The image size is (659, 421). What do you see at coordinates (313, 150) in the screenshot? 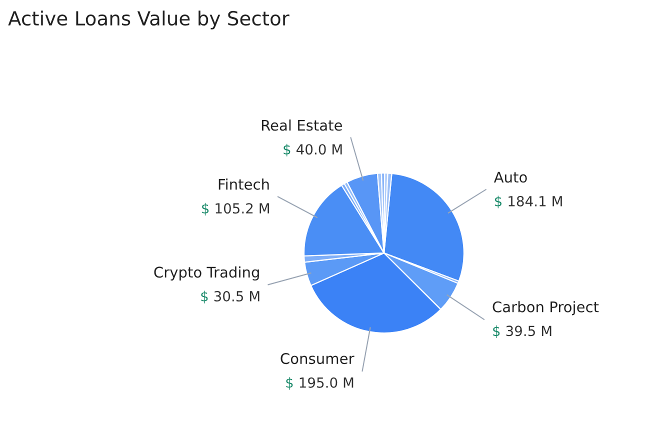
I see `data-label: $ 40.0 M` at bounding box center [313, 150].